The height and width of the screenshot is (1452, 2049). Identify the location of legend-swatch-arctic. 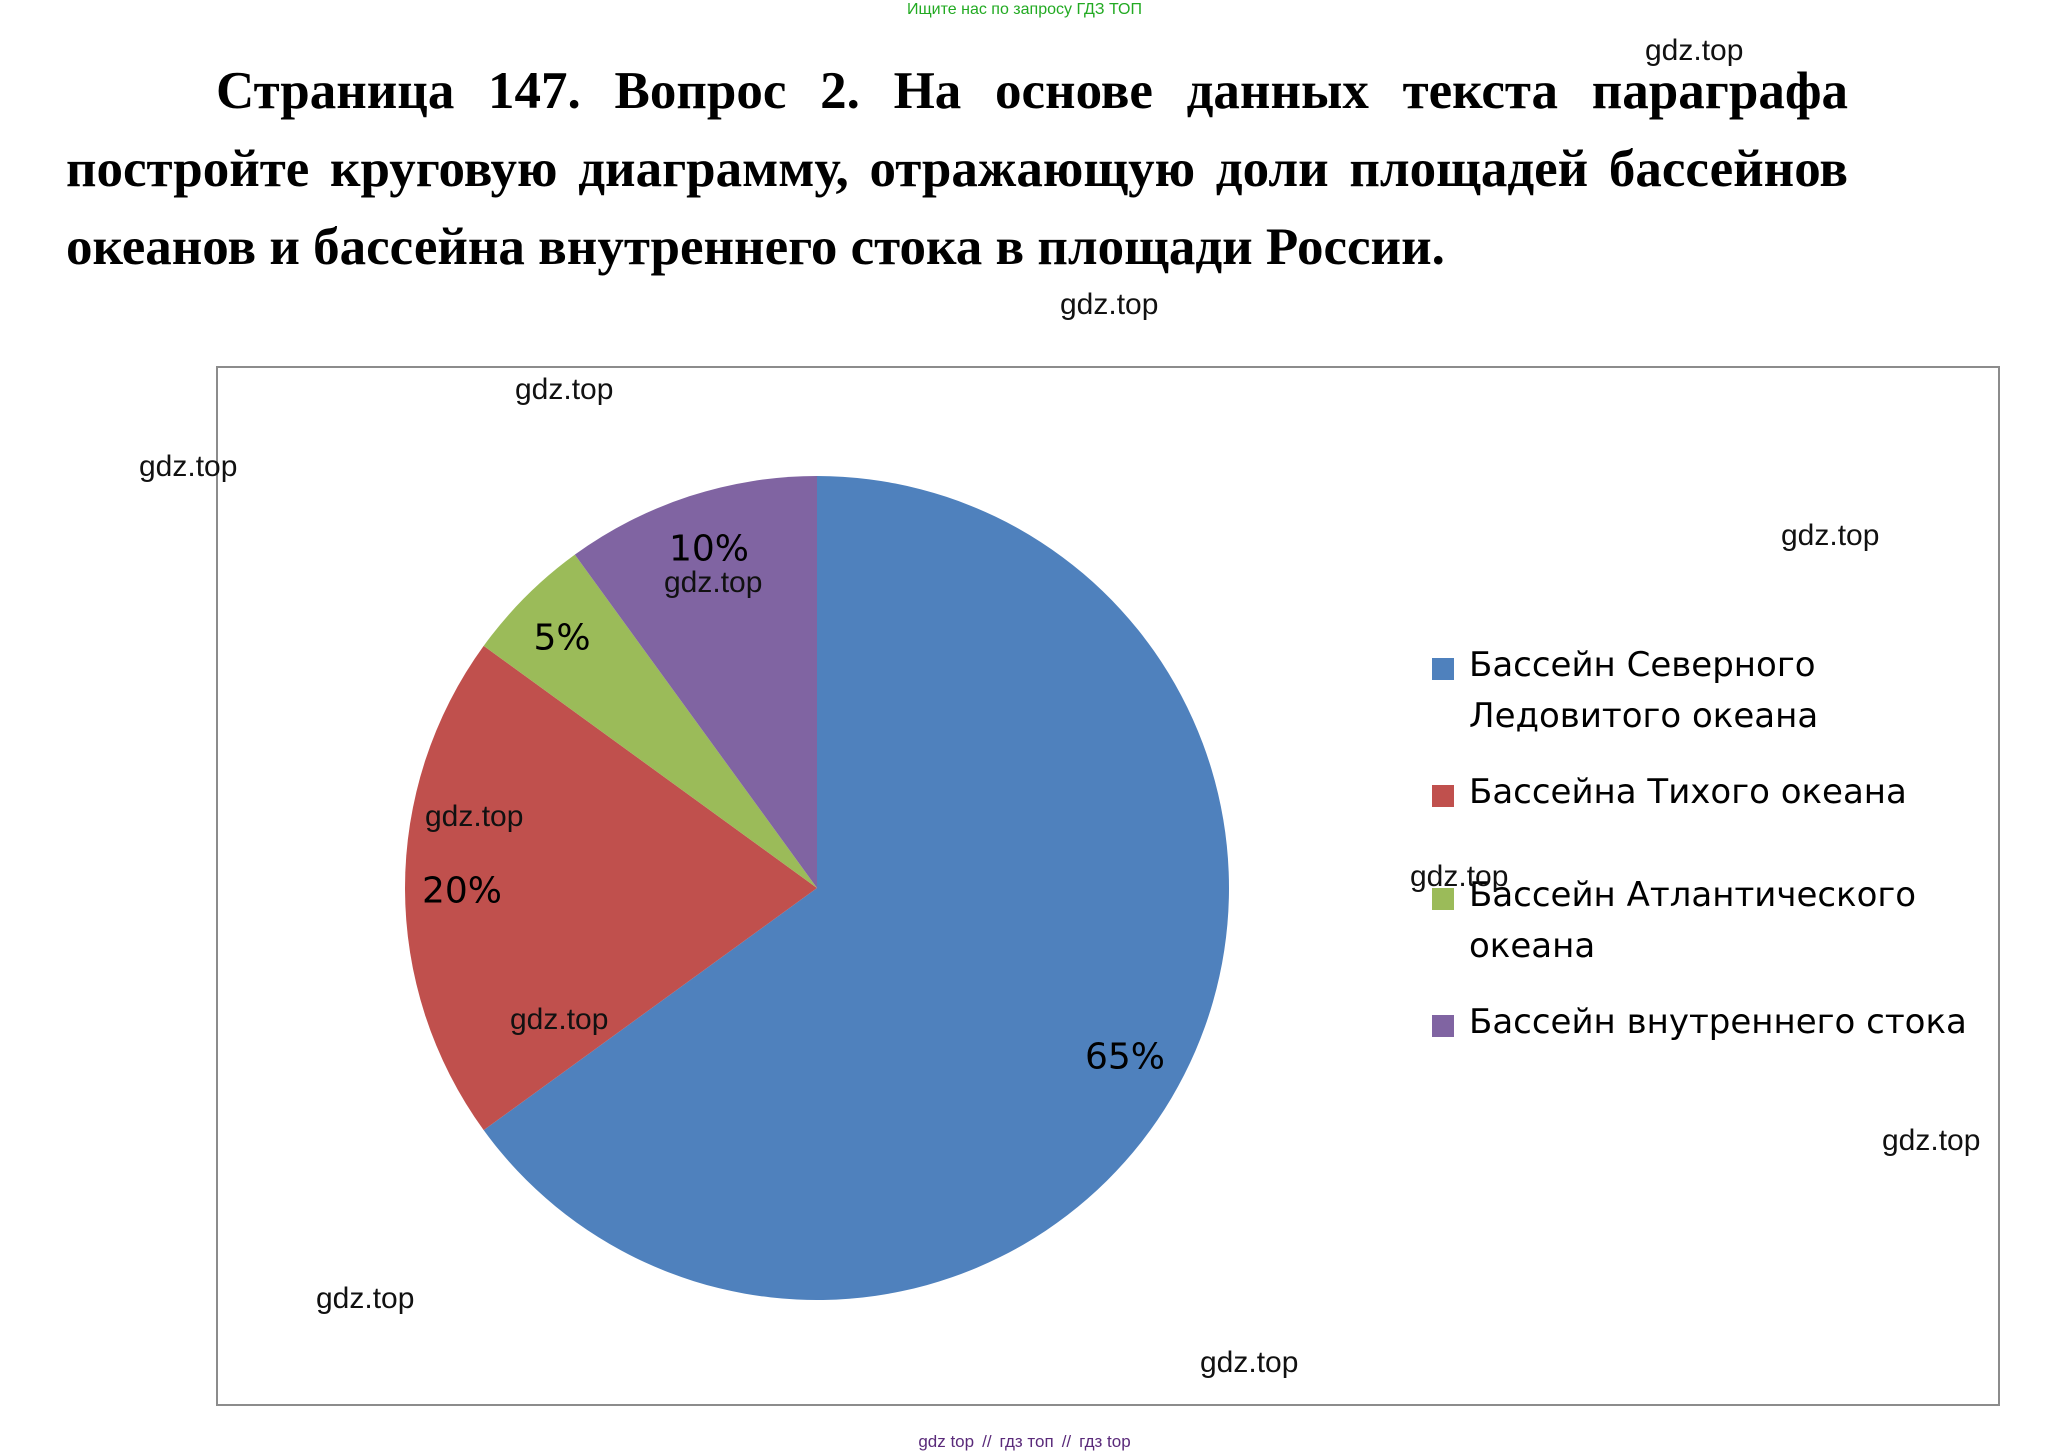
(1443, 669).